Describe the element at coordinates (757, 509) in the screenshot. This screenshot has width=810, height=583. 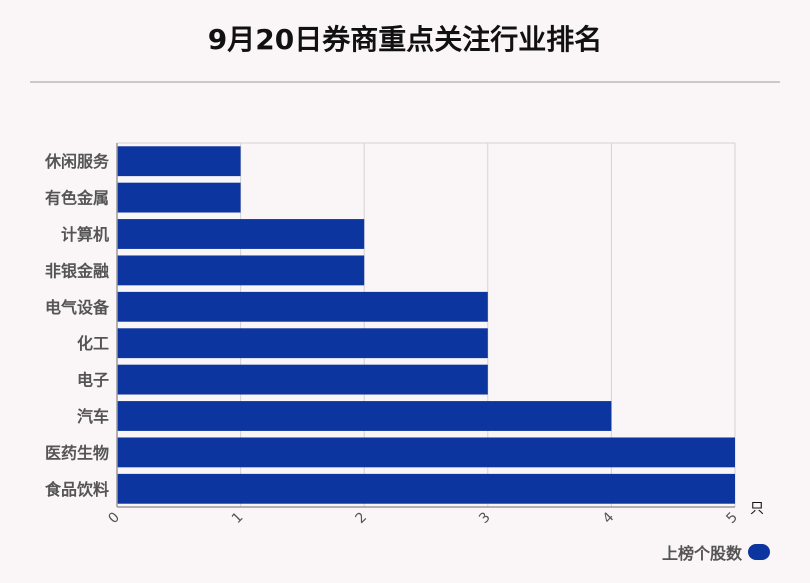
I see `unit-label: 只` at that location.